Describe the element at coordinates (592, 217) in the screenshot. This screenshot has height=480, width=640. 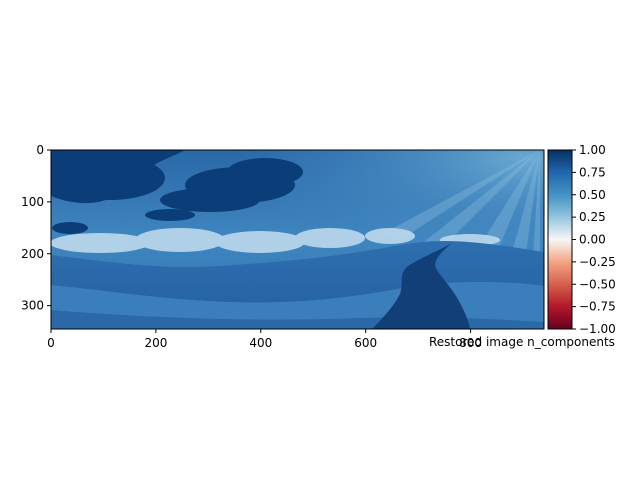
I see `colorbar-tick-label: 0.25` at that location.